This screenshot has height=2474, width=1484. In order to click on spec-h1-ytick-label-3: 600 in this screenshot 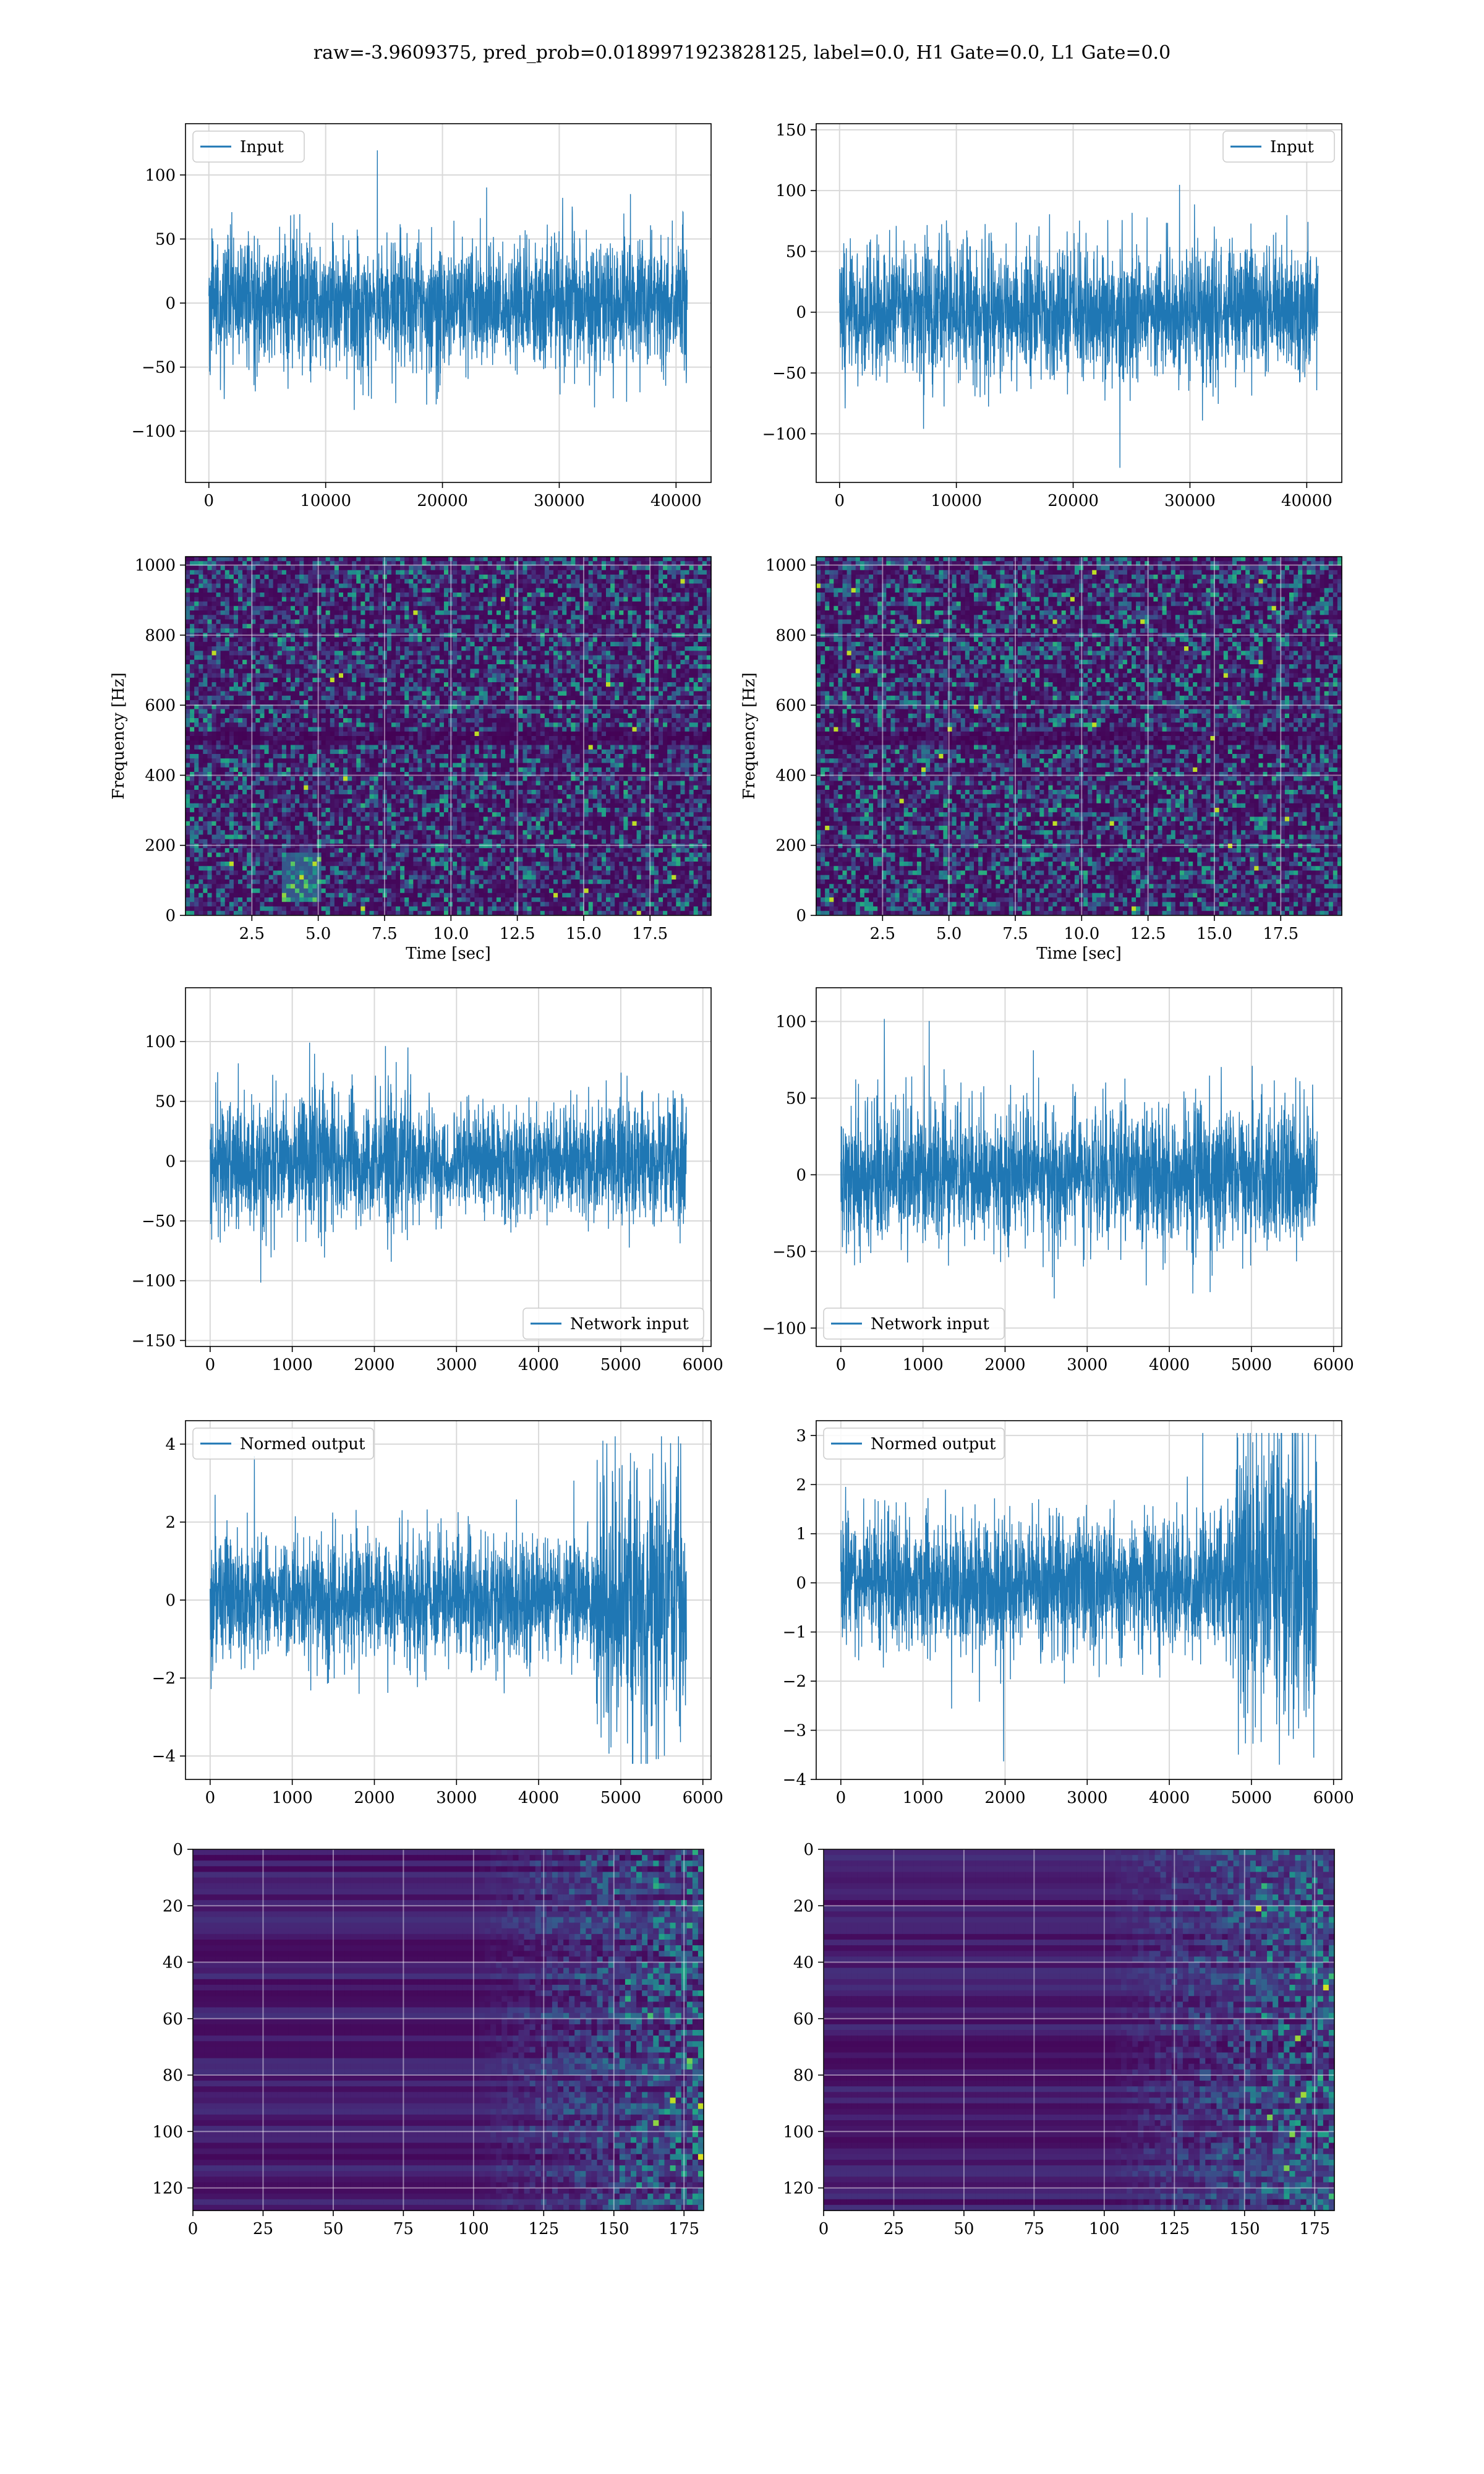, I will do `click(160, 705)`.